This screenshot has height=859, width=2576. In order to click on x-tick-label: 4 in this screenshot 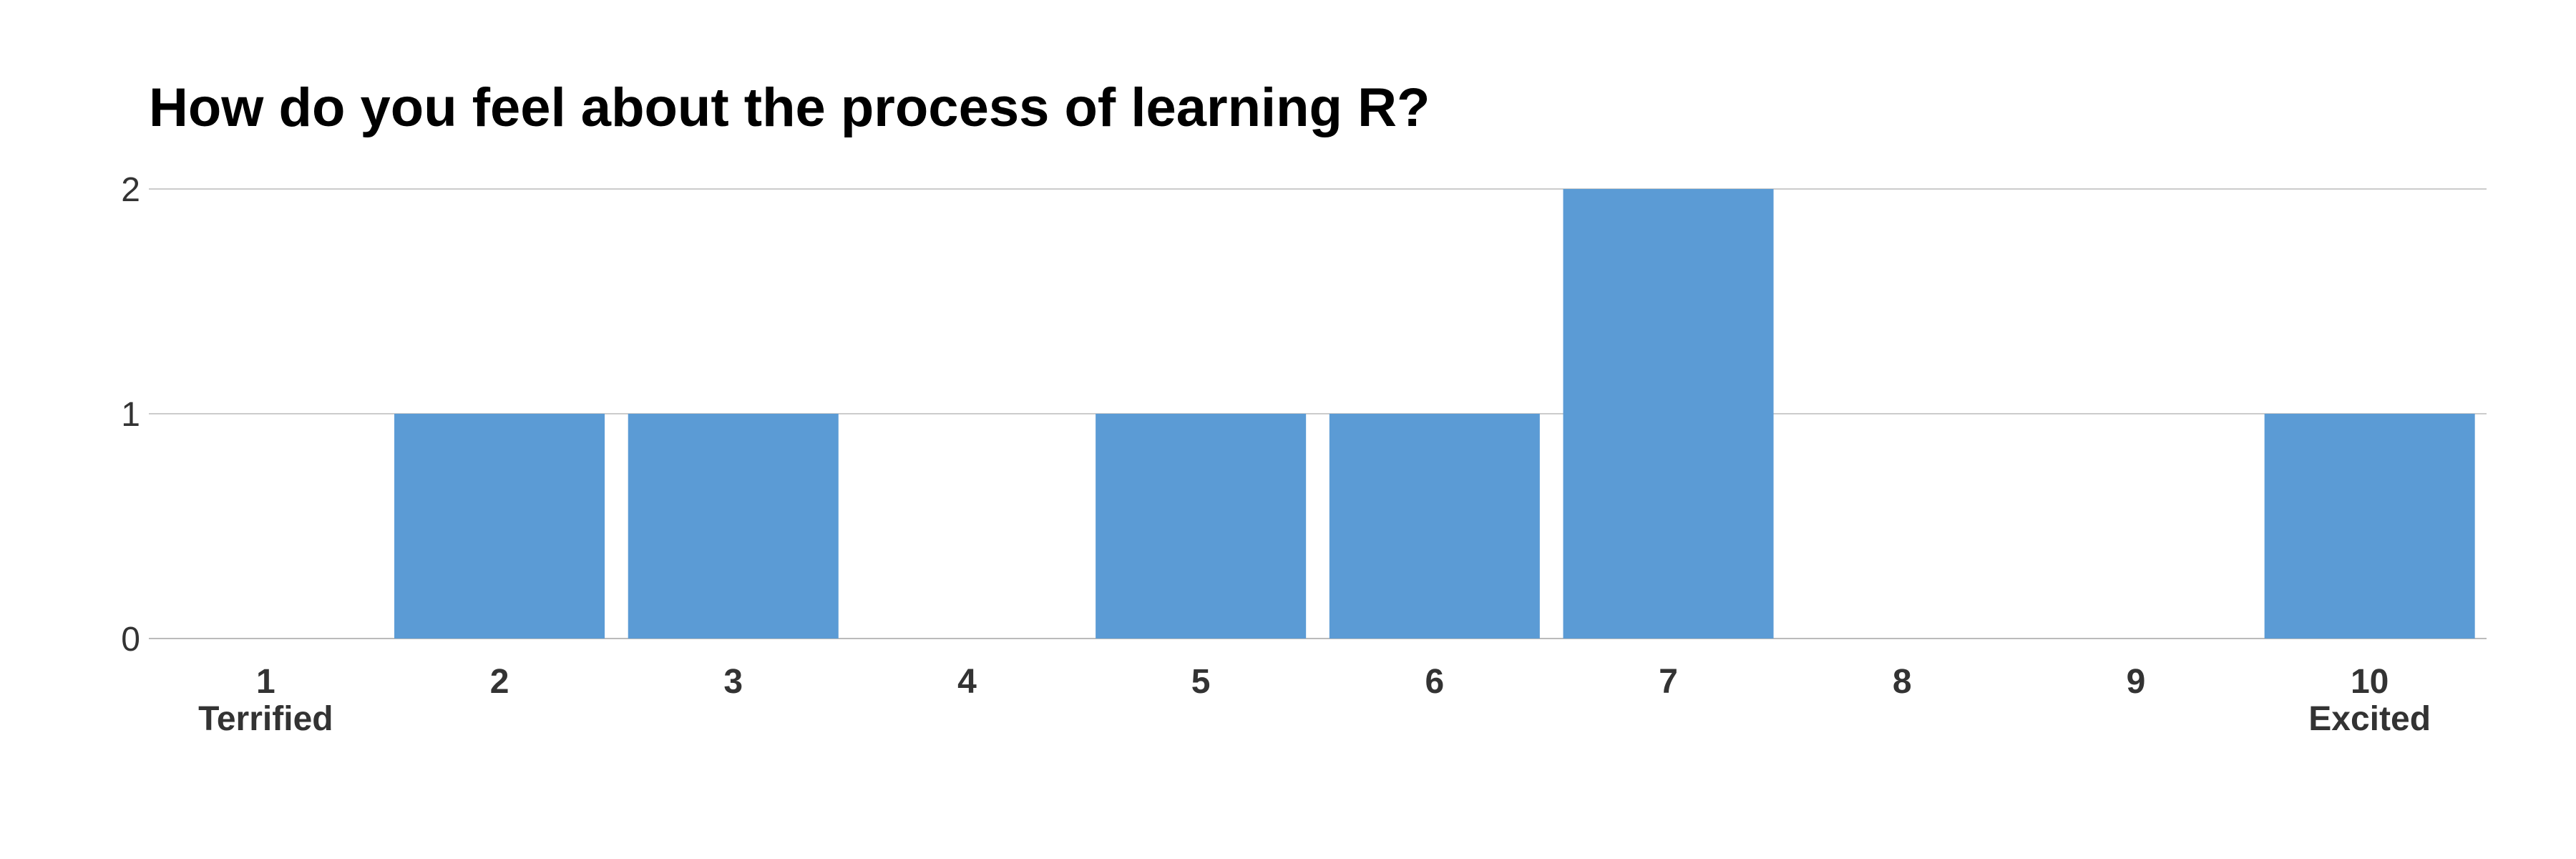, I will do `click(967, 682)`.